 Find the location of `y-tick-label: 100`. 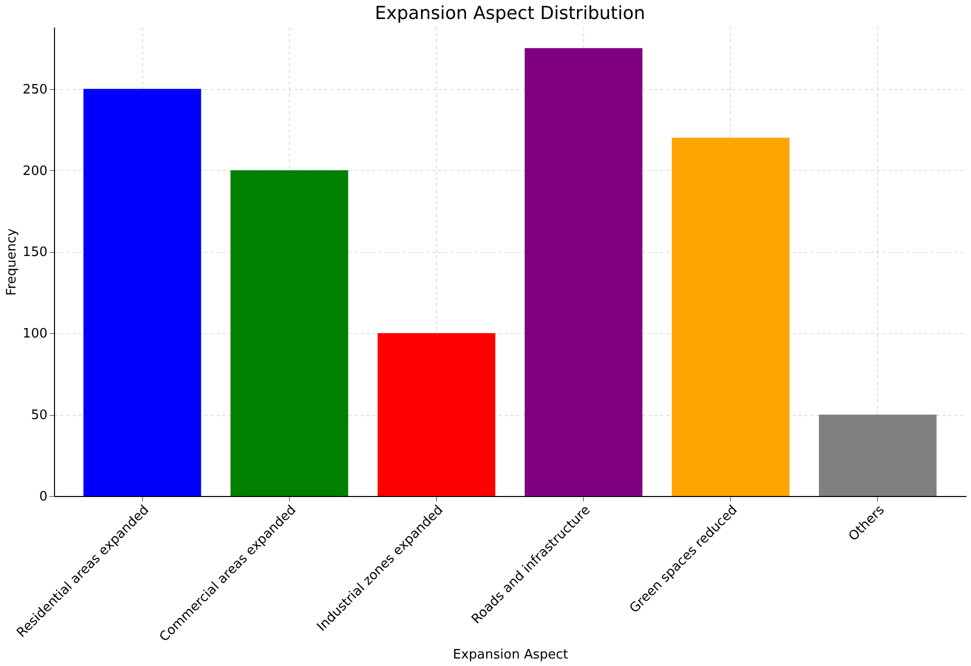

y-tick-label: 100 is located at coordinates (35, 334).